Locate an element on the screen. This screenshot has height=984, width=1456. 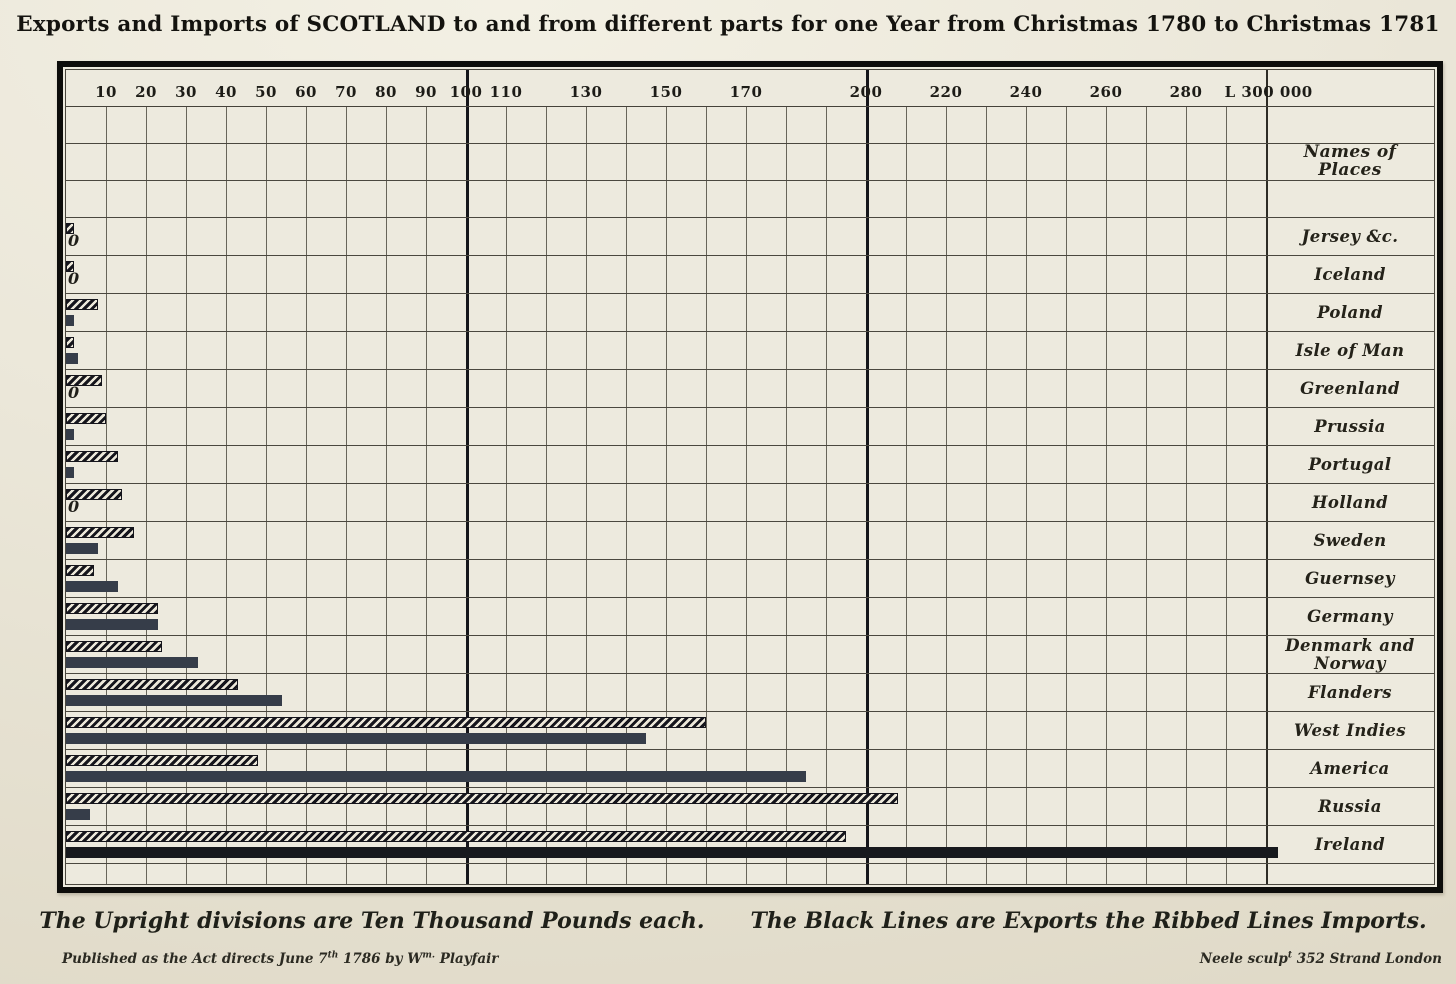
row-flanders: Flanders is located at coordinates (750, 693).